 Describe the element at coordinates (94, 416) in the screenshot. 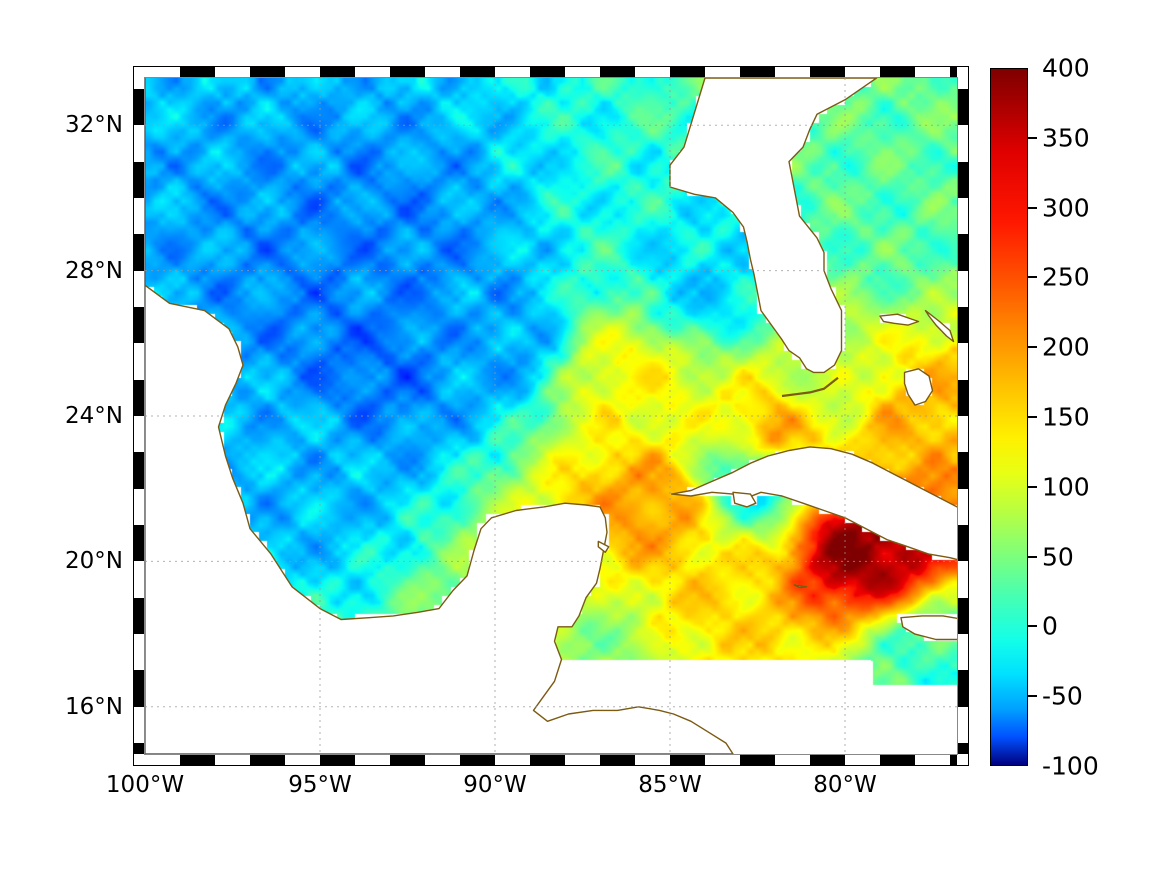

I see `y-tick-label-2: 24°N` at that location.